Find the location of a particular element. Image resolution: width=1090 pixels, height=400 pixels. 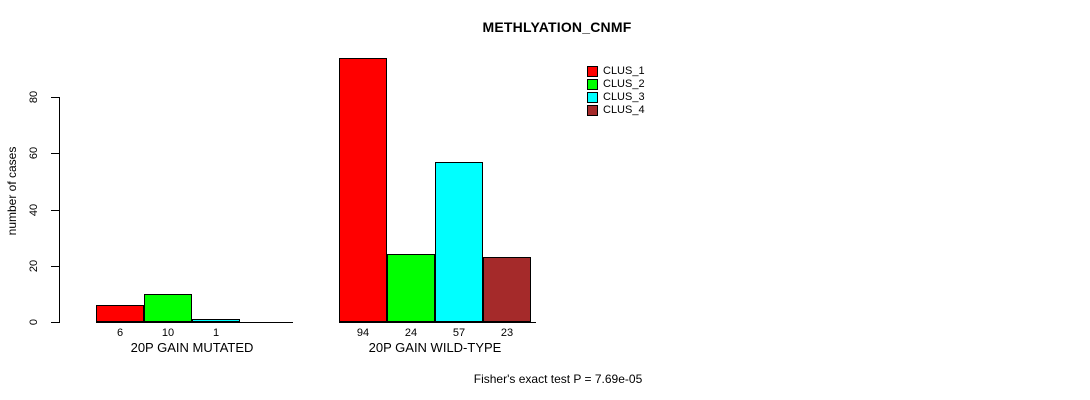

chart-title: METHLYATION_CNMF is located at coordinates (557, 27).